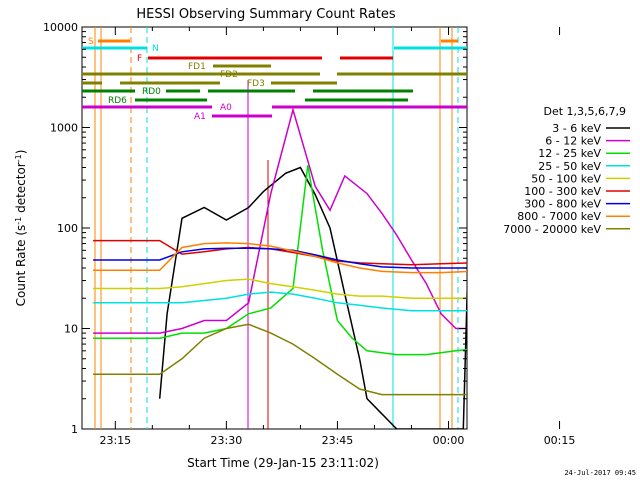  I want to click on flag-label-f: F, so click(139, 59).